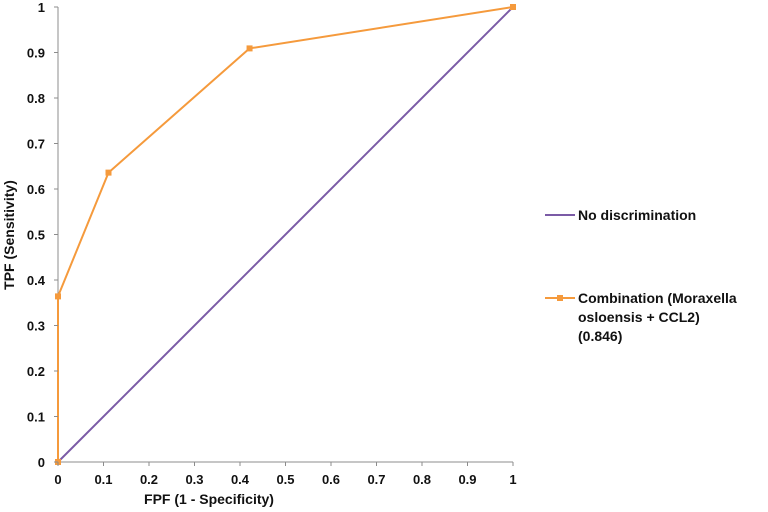 The height and width of the screenshot is (512, 768). What do you see at coordinates (41, 7) in the screenshot?
I see `y-tick-label: 1` at bounding box center [41, 7].